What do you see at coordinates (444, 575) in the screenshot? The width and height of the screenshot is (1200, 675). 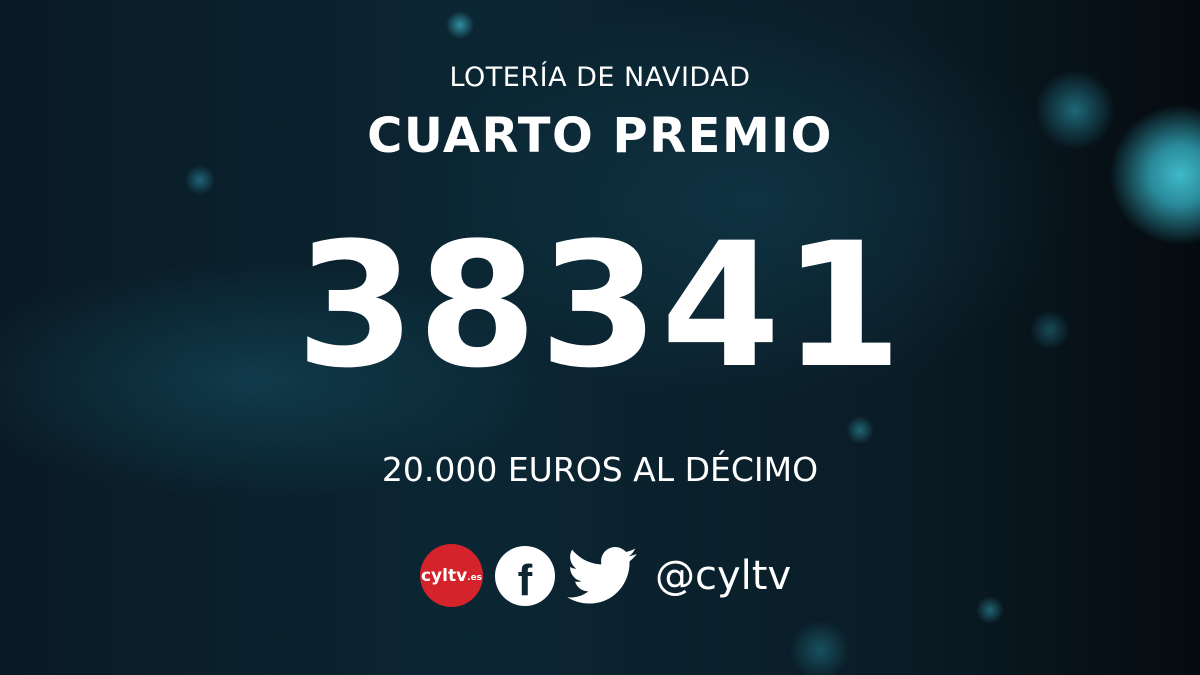 I see `logo-text: cyltv` at bounding box center [444, 575].